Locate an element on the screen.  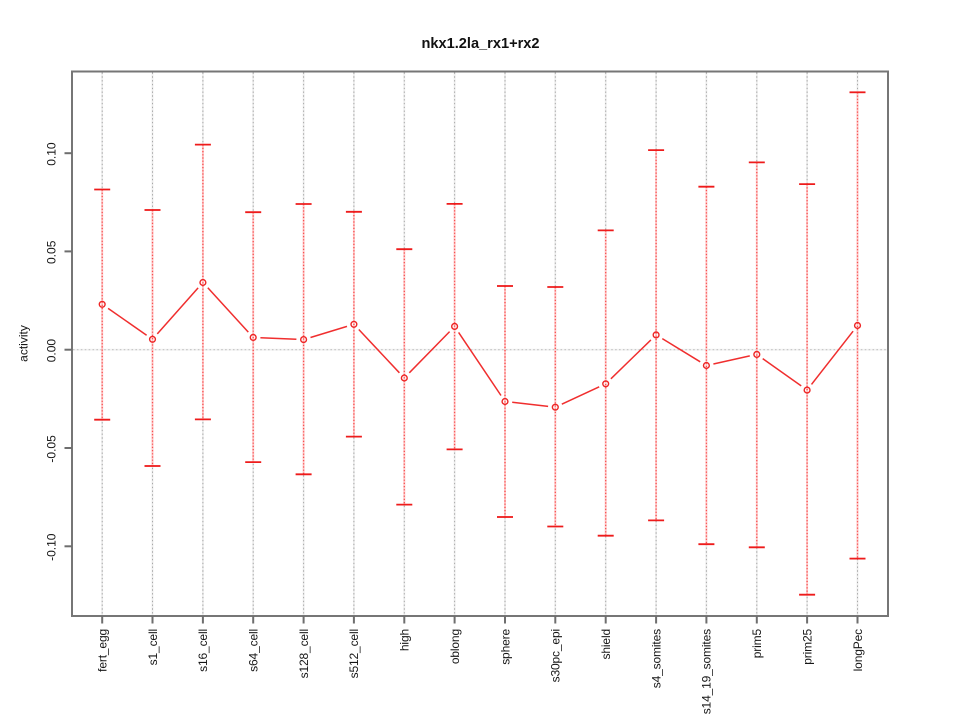
svg-text: s512_cell is located at coordinates (354, 653).